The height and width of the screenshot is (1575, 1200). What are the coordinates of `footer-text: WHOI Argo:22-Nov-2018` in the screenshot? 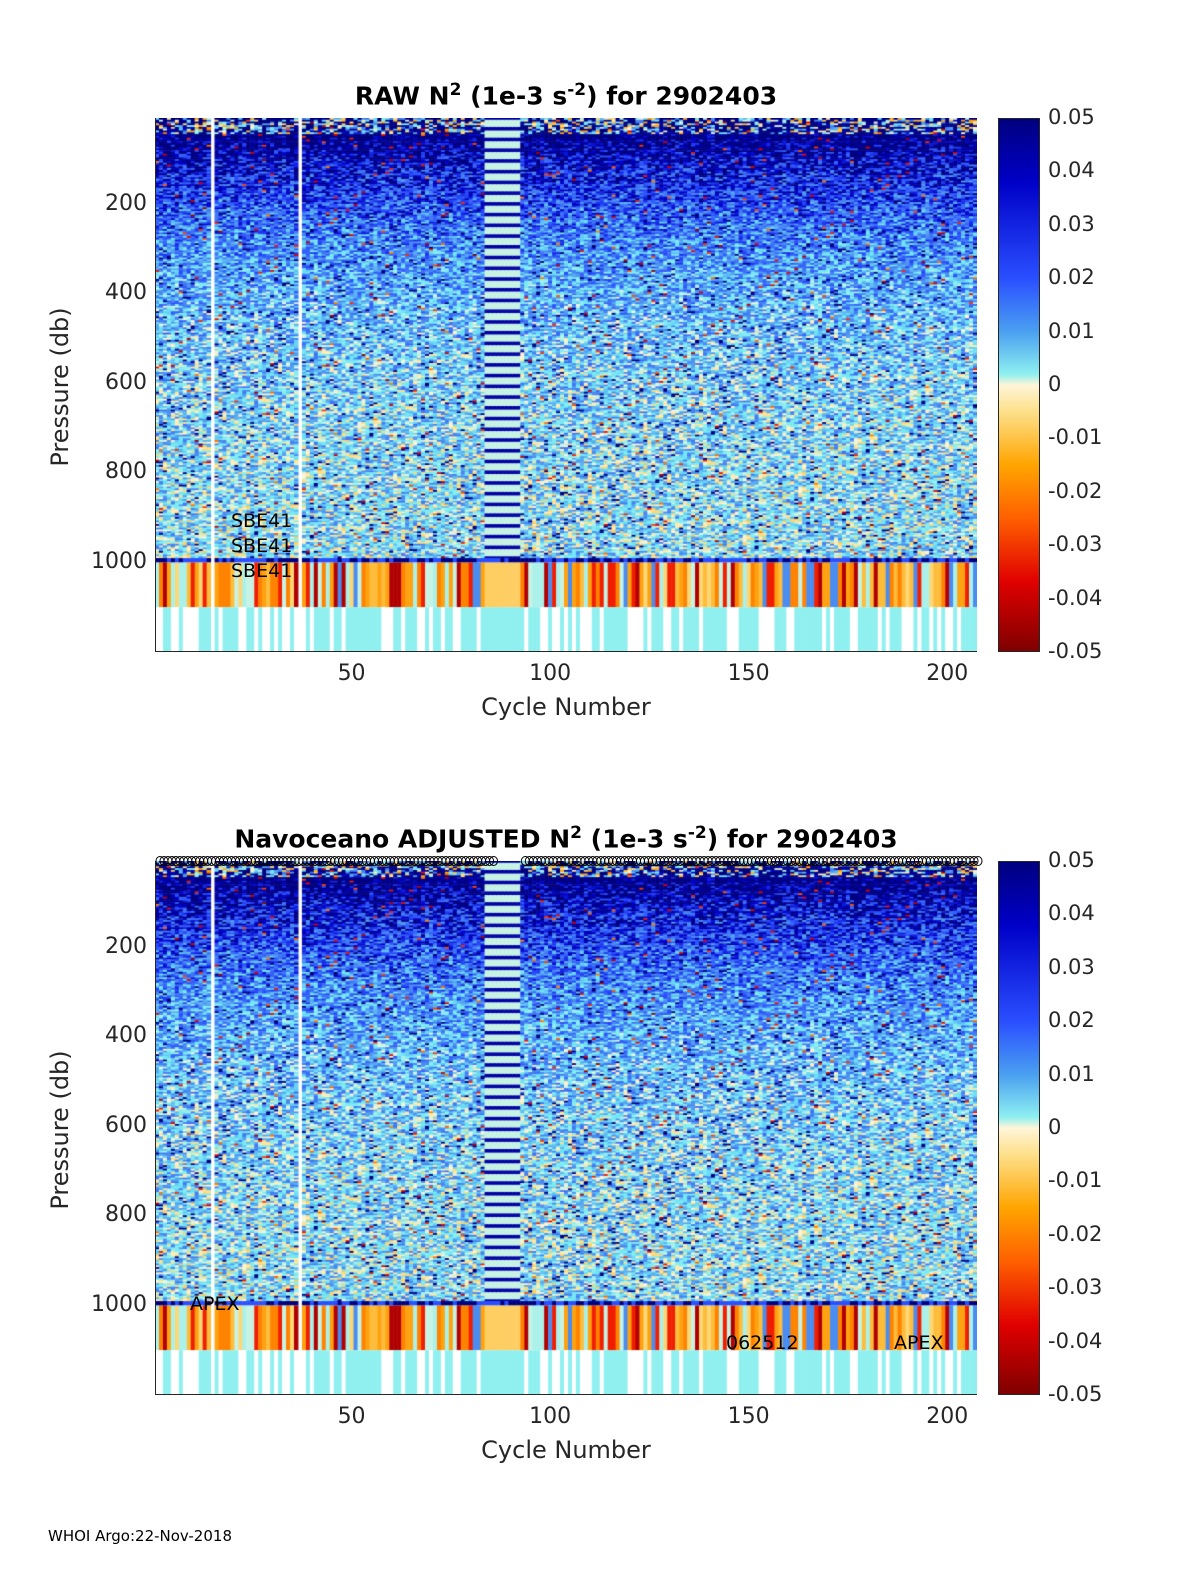 It's located at (140, 1536).